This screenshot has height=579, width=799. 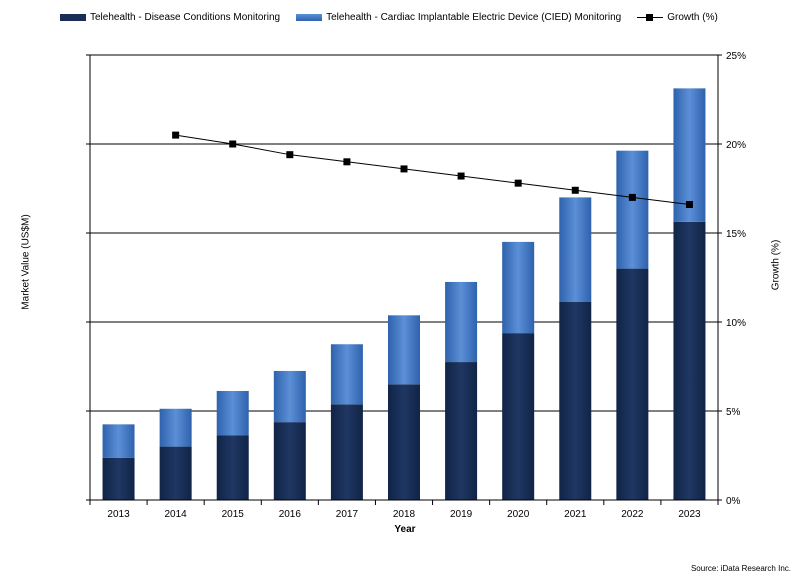 I want to click on x-tick-label-2013: 2013, so click(x=118, y=514).